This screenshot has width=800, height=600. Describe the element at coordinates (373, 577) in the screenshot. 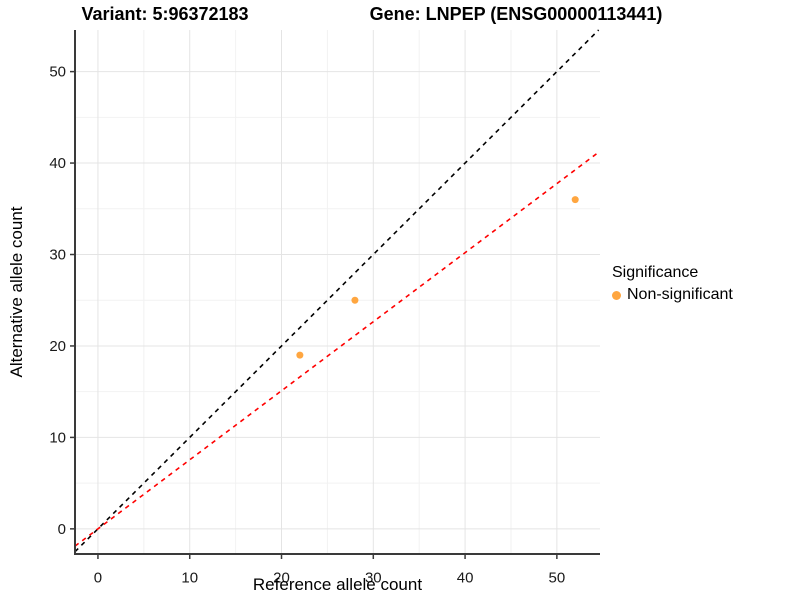

I see `x-tick-label: 30` at that location.